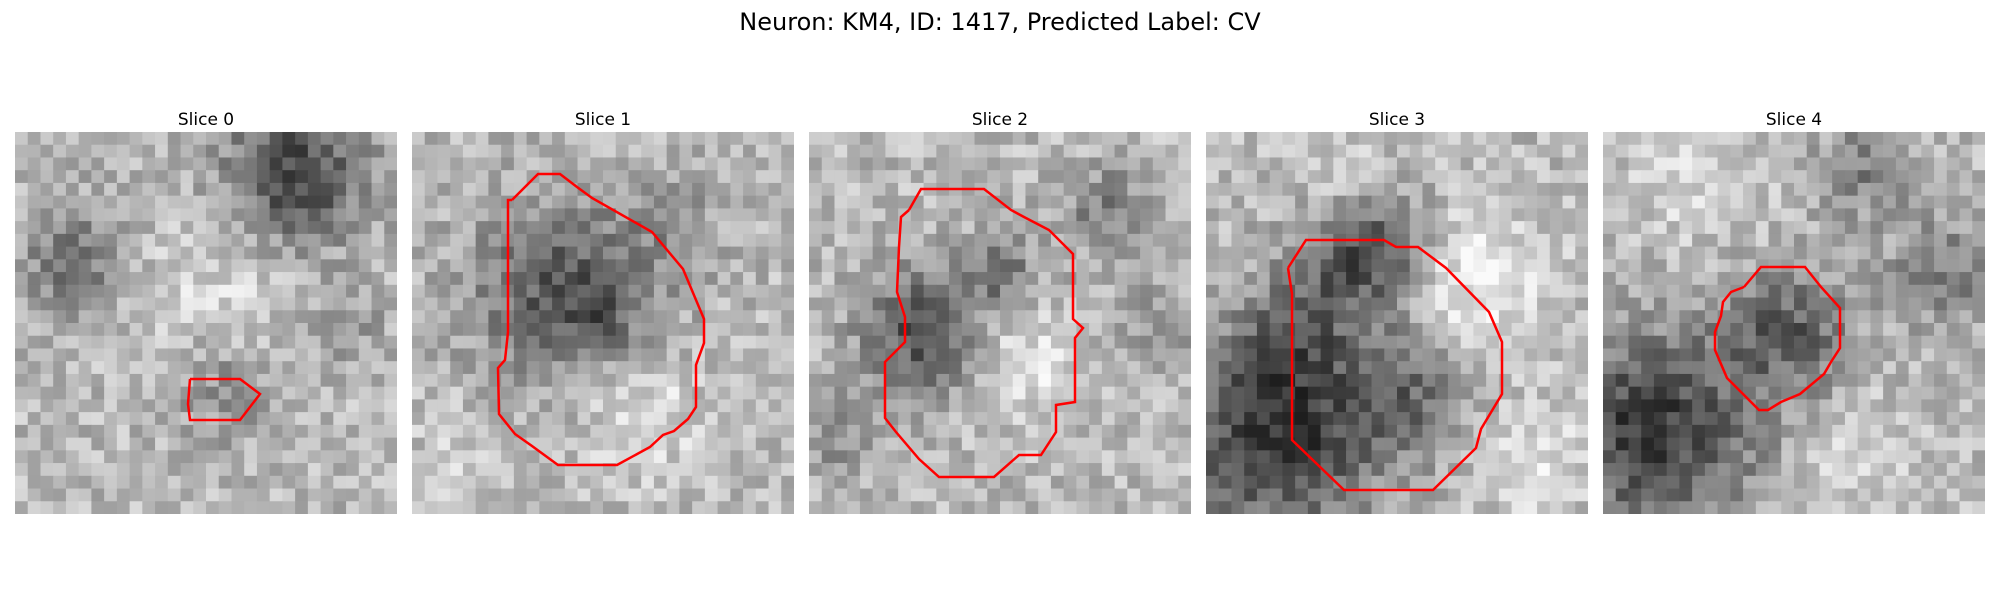 The height and width of the screenshot is (600, 2000). I want to click on slice-panel-4: Slice 4, so click(1794, 311).